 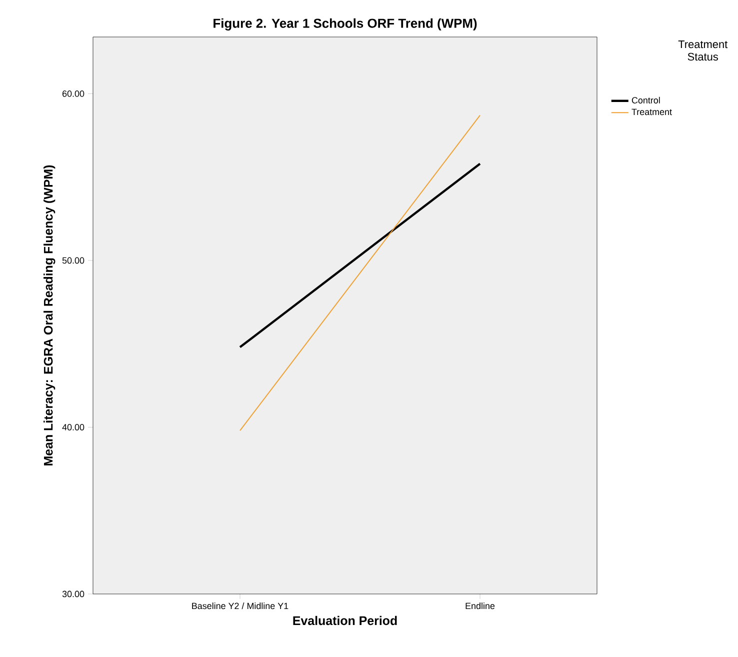 What do you see at coordinates (646, 100) in the screenshot?
I see `legend-label: Control` at bounding box center [646, 100].